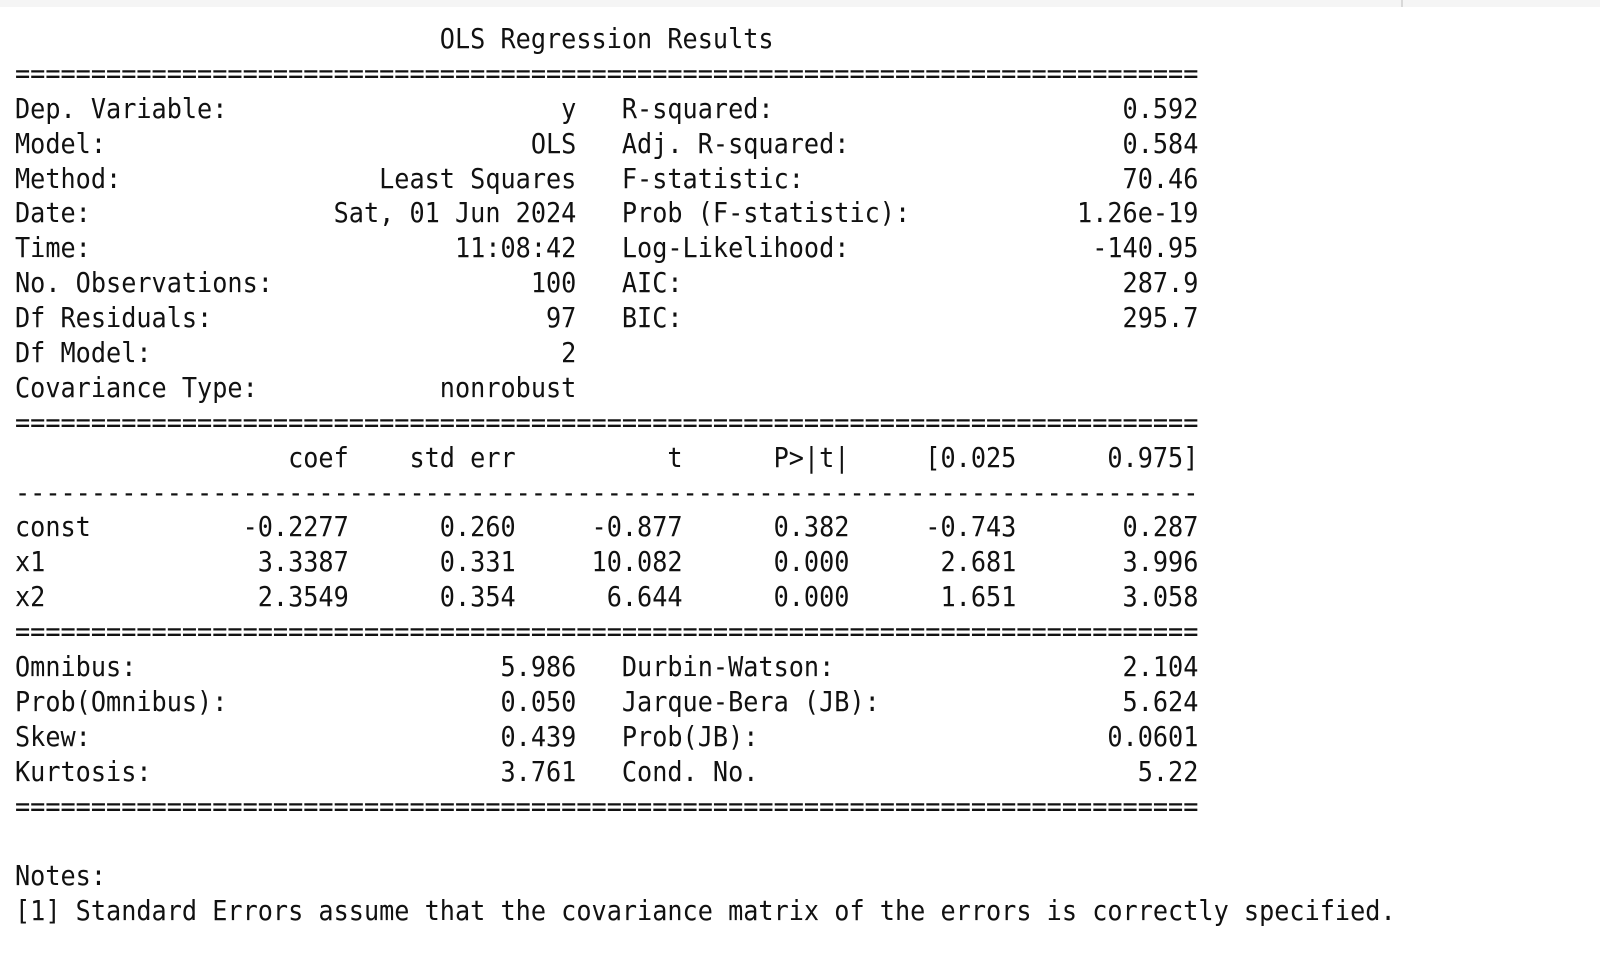 The image size is (1600, 972). Describe the element at coordinates (1402, 3) in the screenshot. I see `top-bar-divider` at that location.